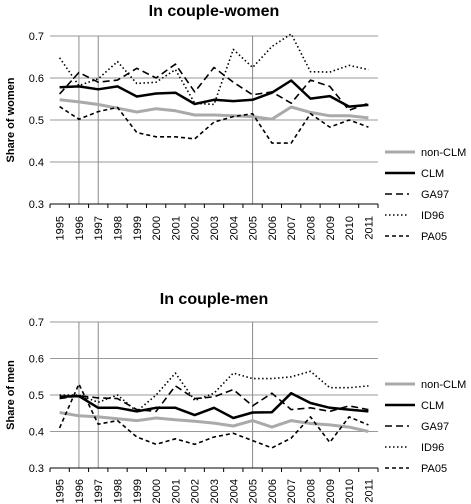 The height and width of the screenshot is (504, 471). I want to click on series-line-ga97, so click(214, 87).